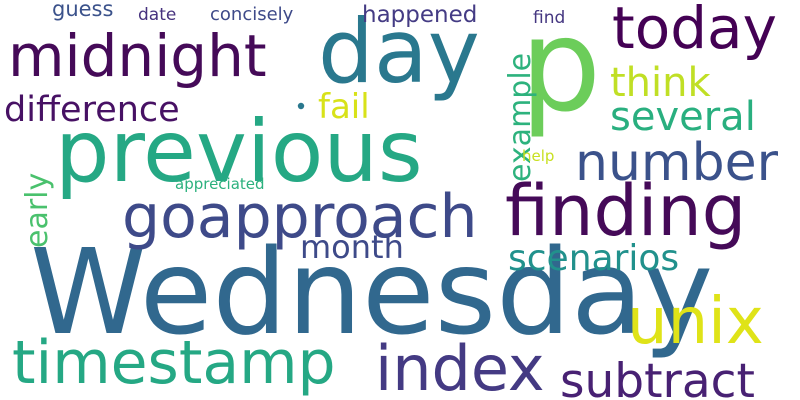 This screenshot has width=800, height=400. Describe the element at coordinates (520, 117) in the screenshot. I see `word-example: example` at that location.